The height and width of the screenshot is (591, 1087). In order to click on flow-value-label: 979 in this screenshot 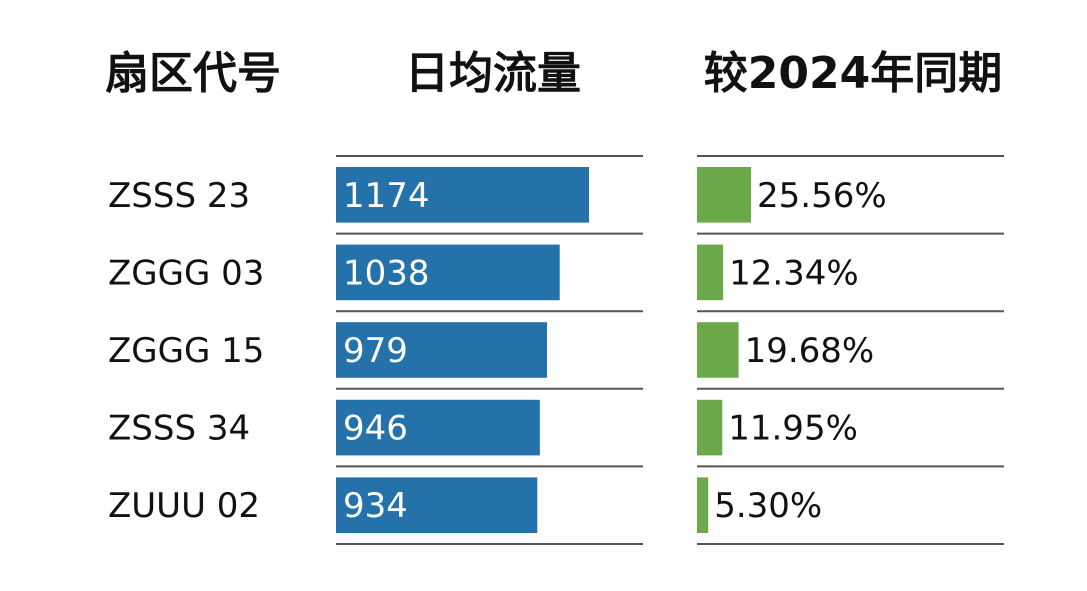, I will do `click(375, 351)`.